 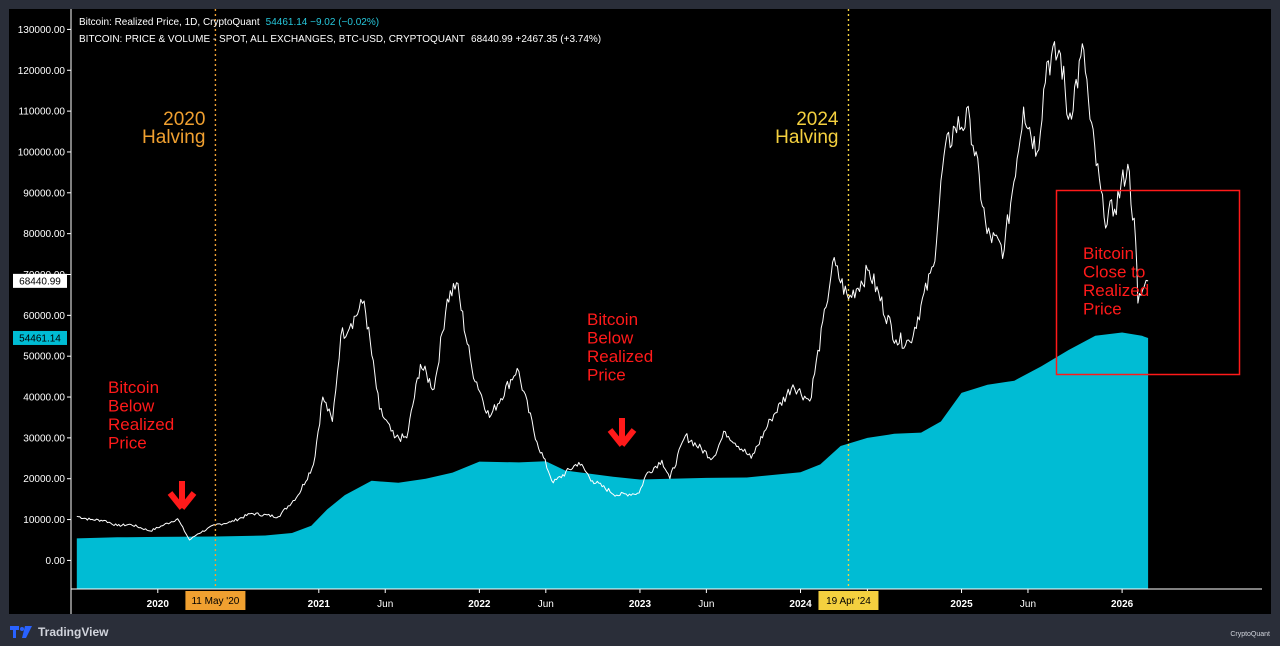 I want to click on red-arrow-2020, so click(x=182, y=495).